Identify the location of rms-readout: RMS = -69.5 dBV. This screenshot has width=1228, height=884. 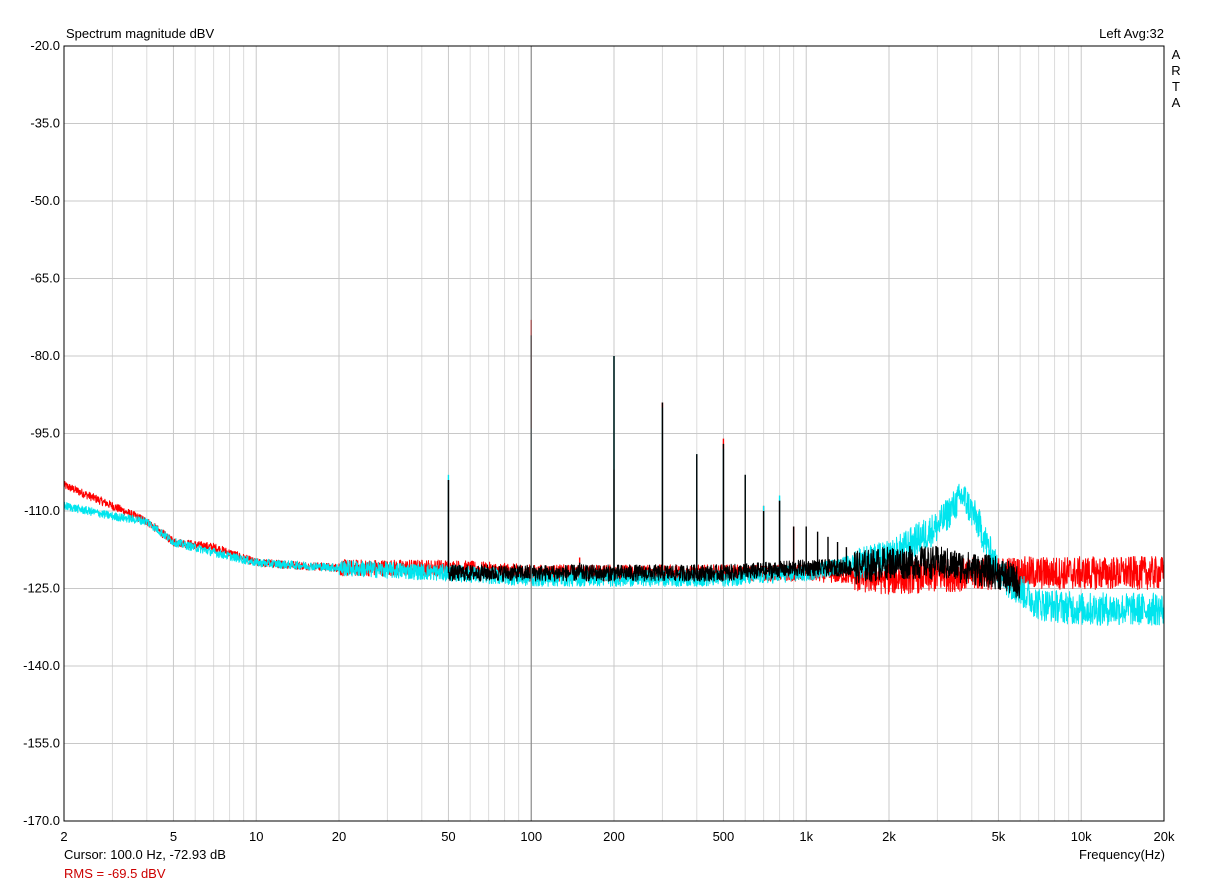
(115, 873).